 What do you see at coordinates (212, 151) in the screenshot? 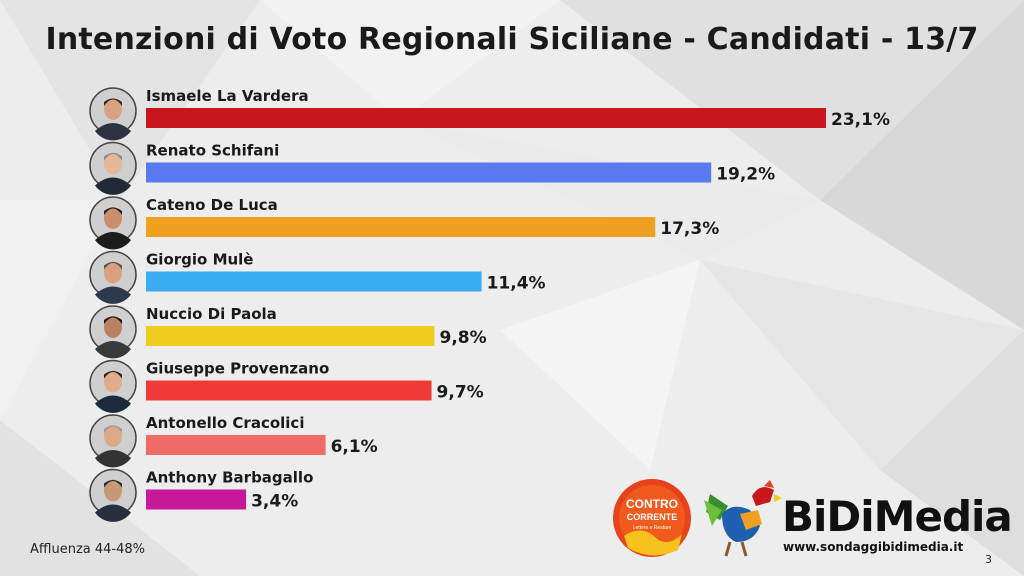
I see `candidate-label: Renato Schifani` at bounding box center [212, 151].